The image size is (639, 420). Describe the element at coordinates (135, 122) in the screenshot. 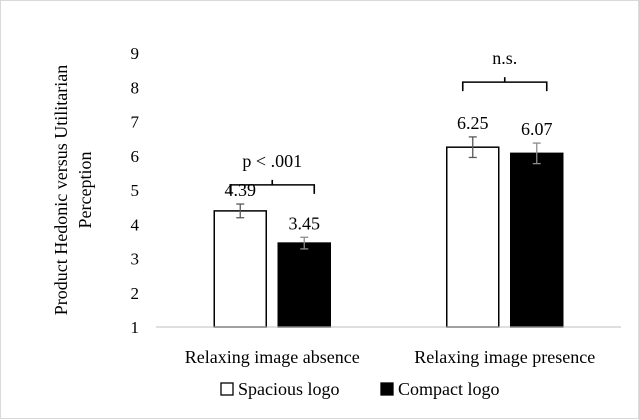

I see `y-tick-label: 7` at that location.